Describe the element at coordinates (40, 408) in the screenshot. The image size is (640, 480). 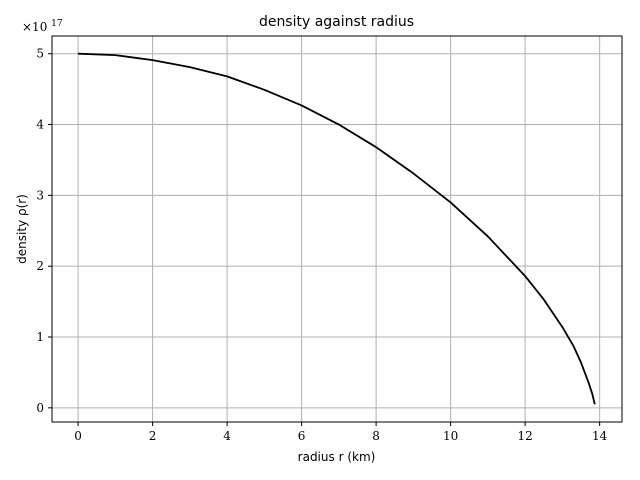
I see `y-tick-label-0: 0` at that location.